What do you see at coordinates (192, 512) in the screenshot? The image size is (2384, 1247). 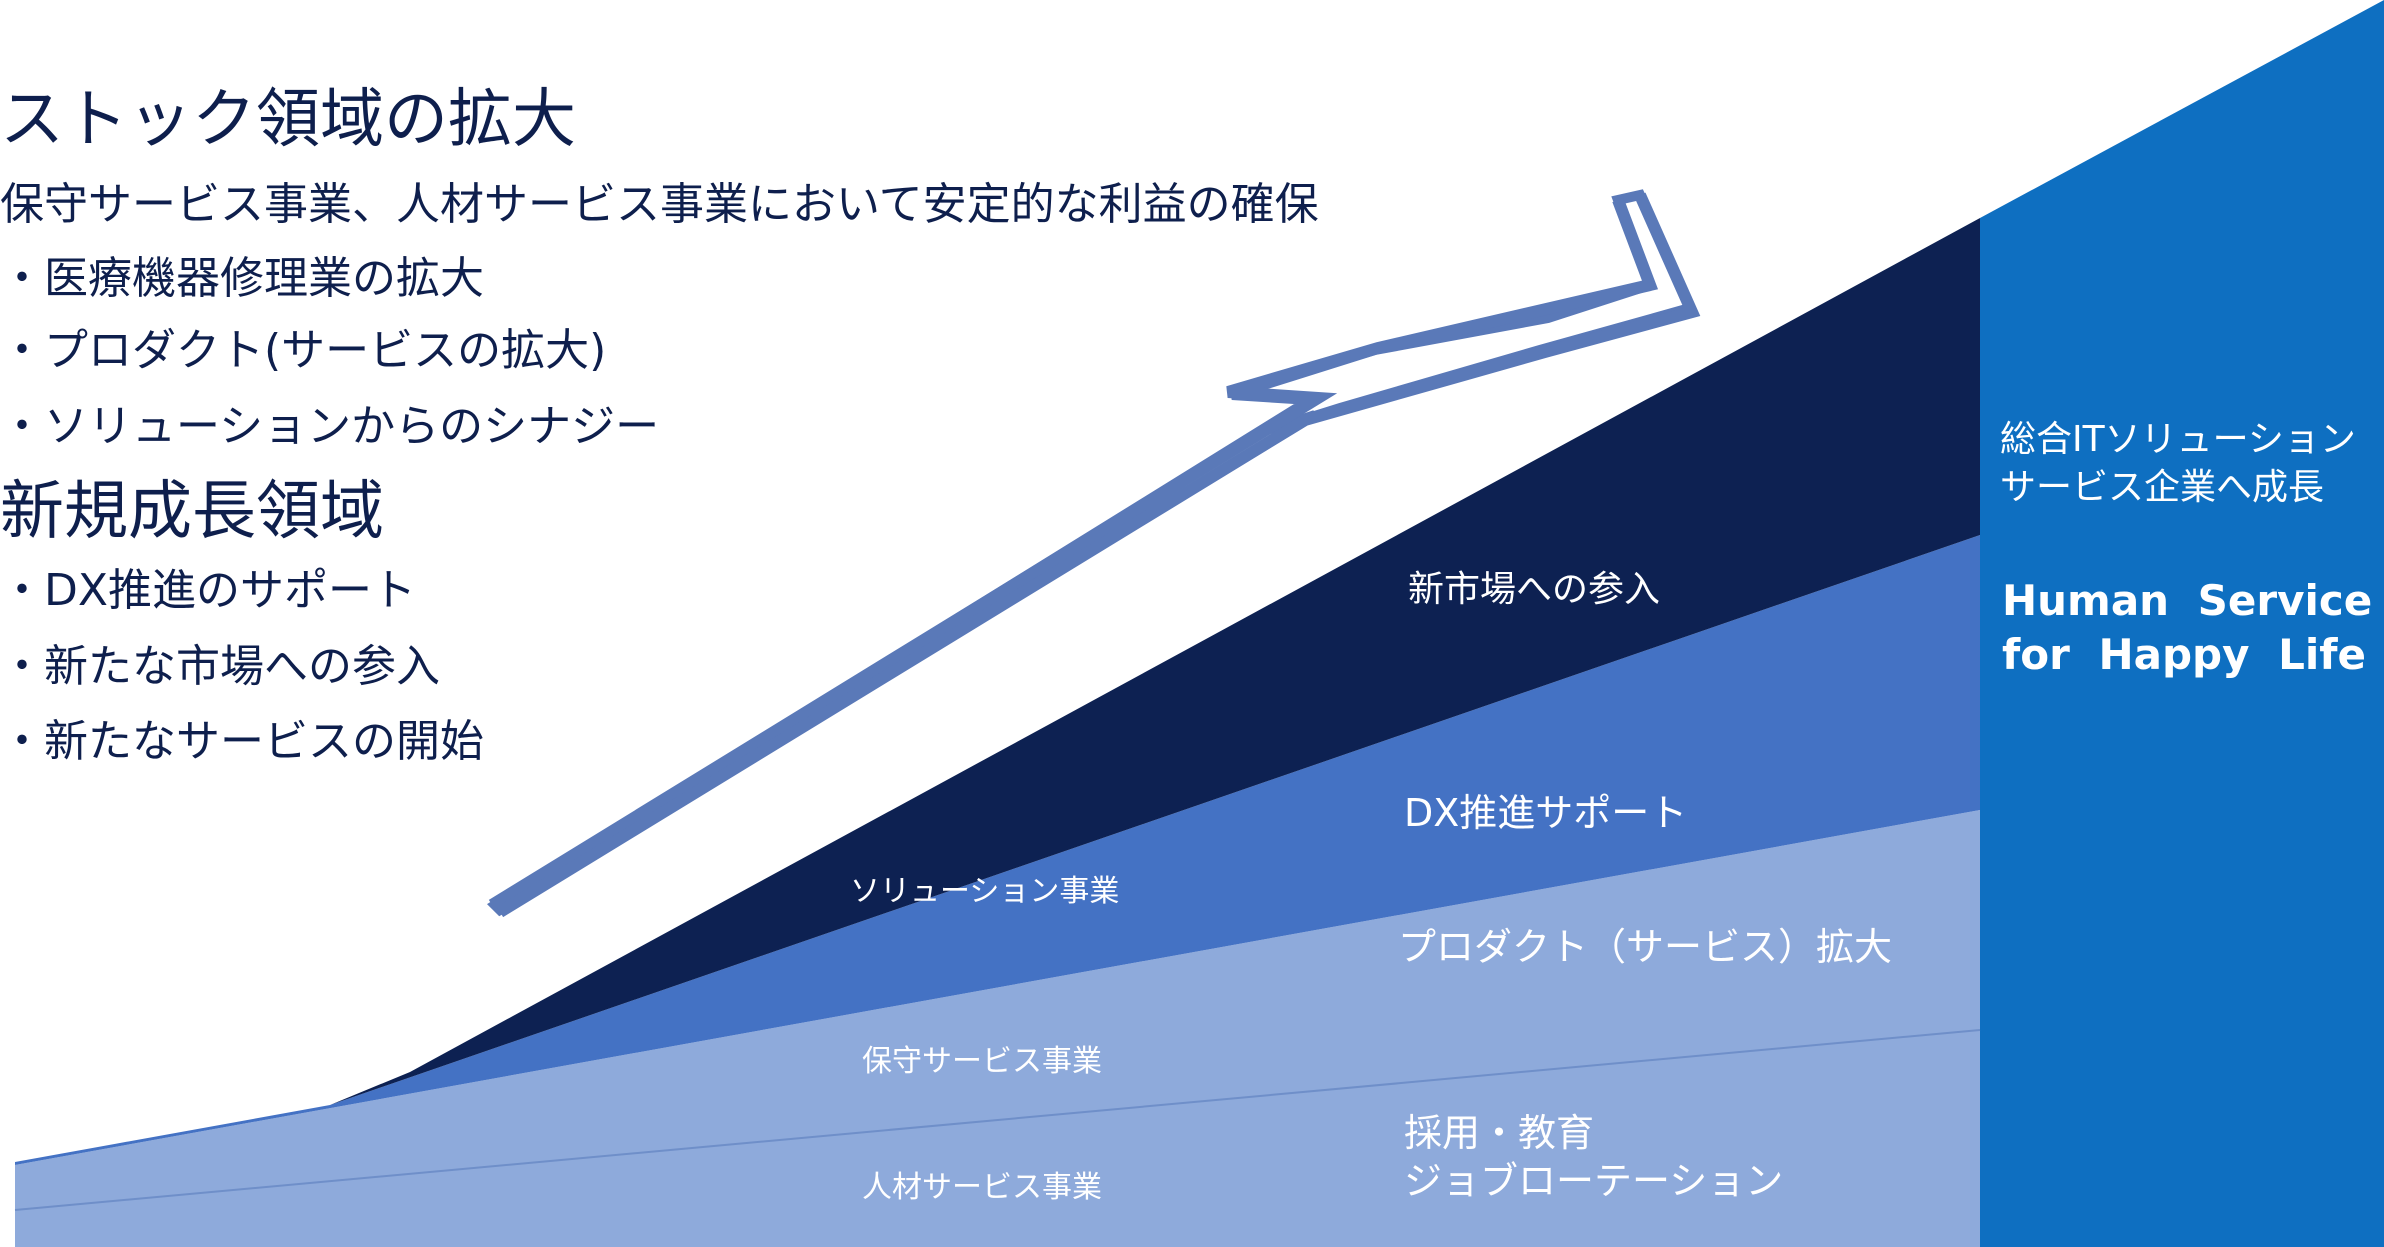 I see `growth-title: 新規成長領域` at bounding box center [192, 512].